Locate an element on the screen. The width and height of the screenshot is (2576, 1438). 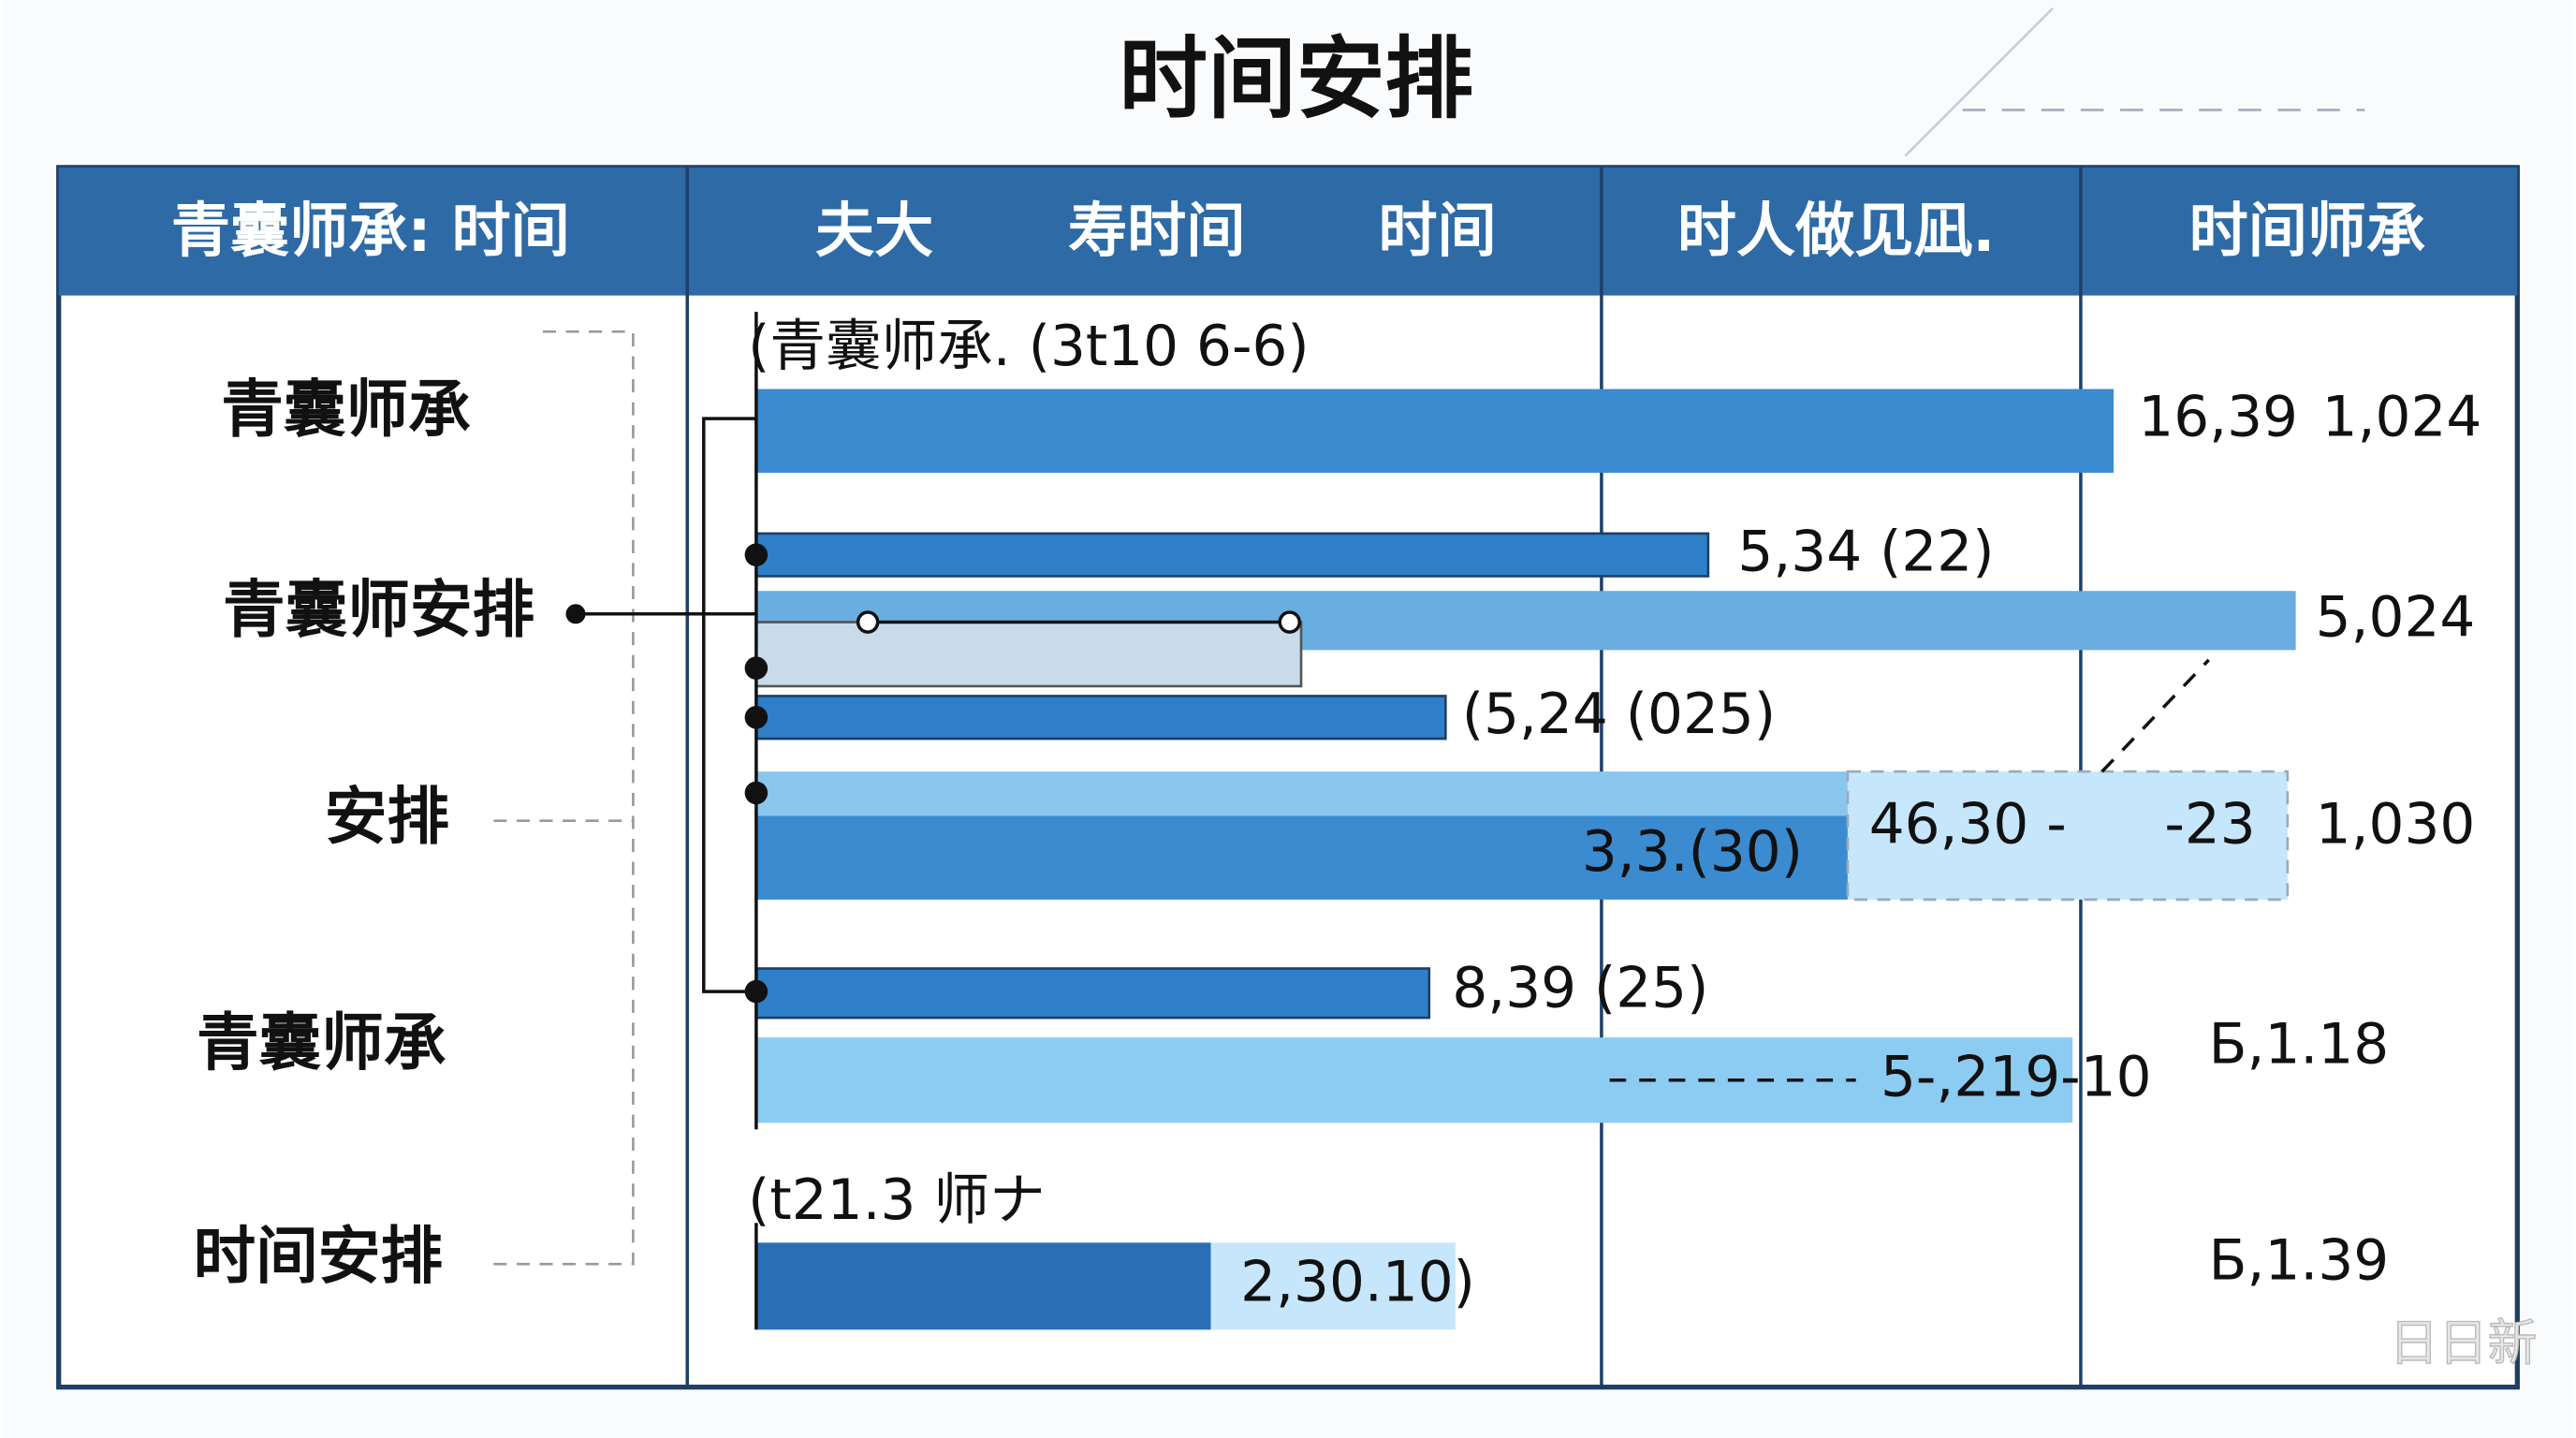
annotation: 16,39 is located at coordinates (2218, 417).